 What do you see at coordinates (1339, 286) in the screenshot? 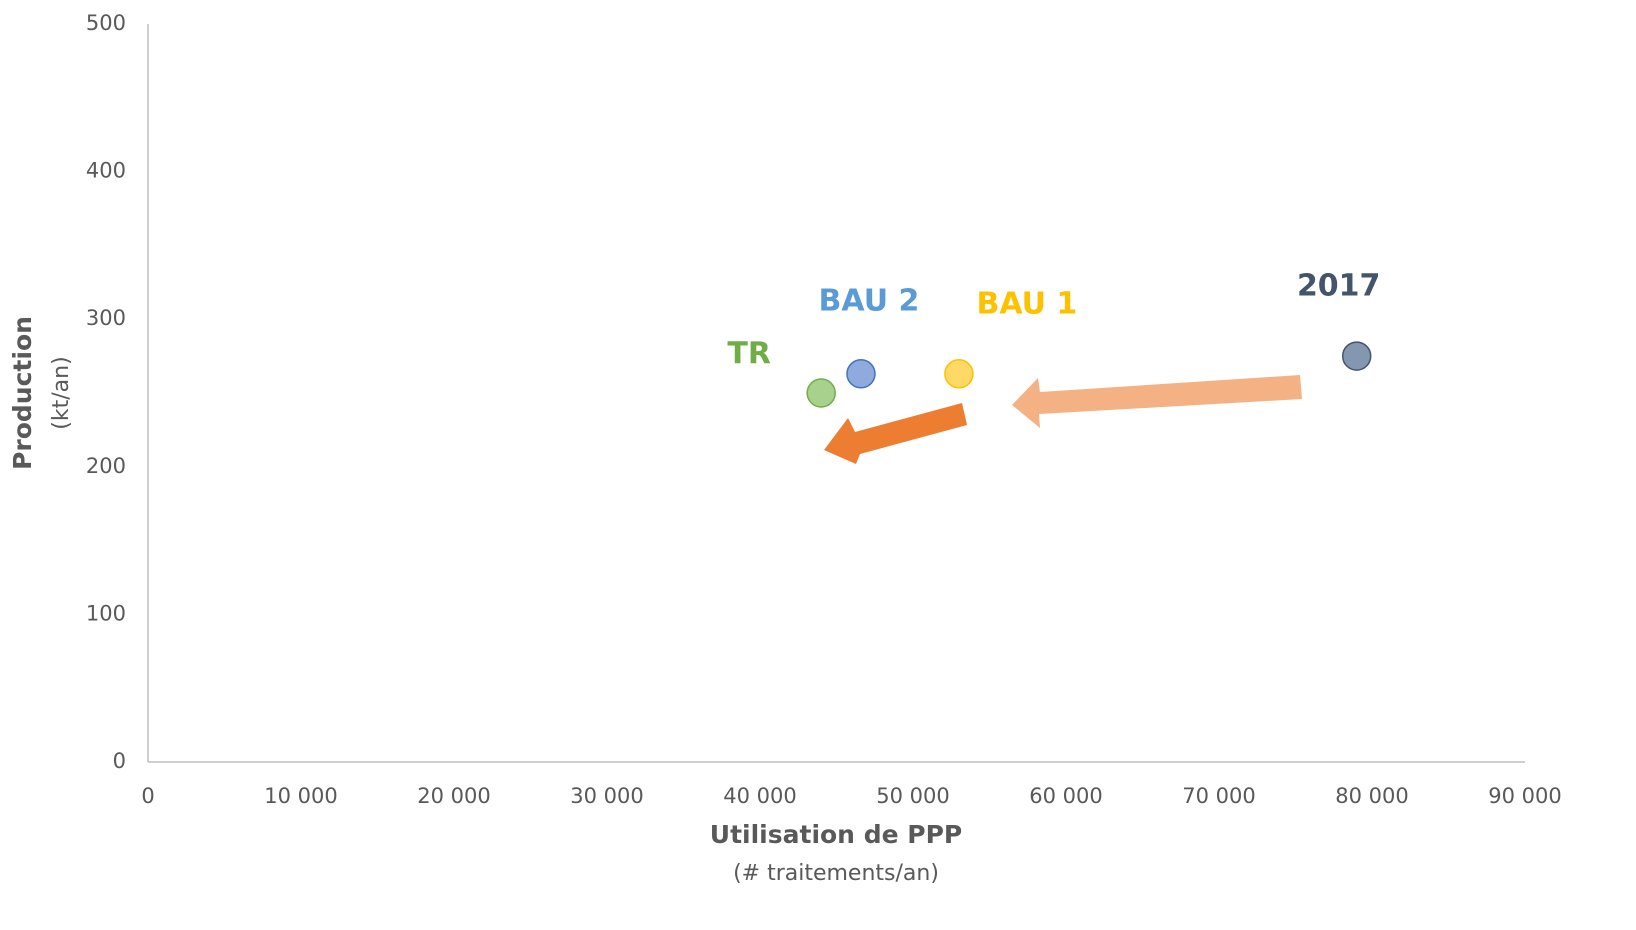
I see `point-label: 2017` at bounding box center [1339, 286].